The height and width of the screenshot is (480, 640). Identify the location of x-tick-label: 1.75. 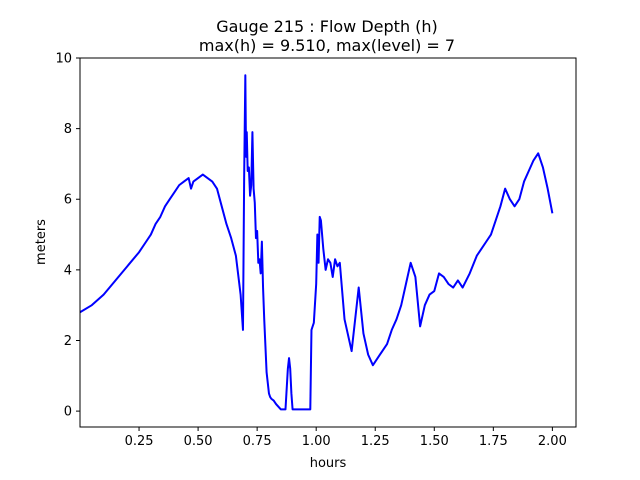
(493, 441).